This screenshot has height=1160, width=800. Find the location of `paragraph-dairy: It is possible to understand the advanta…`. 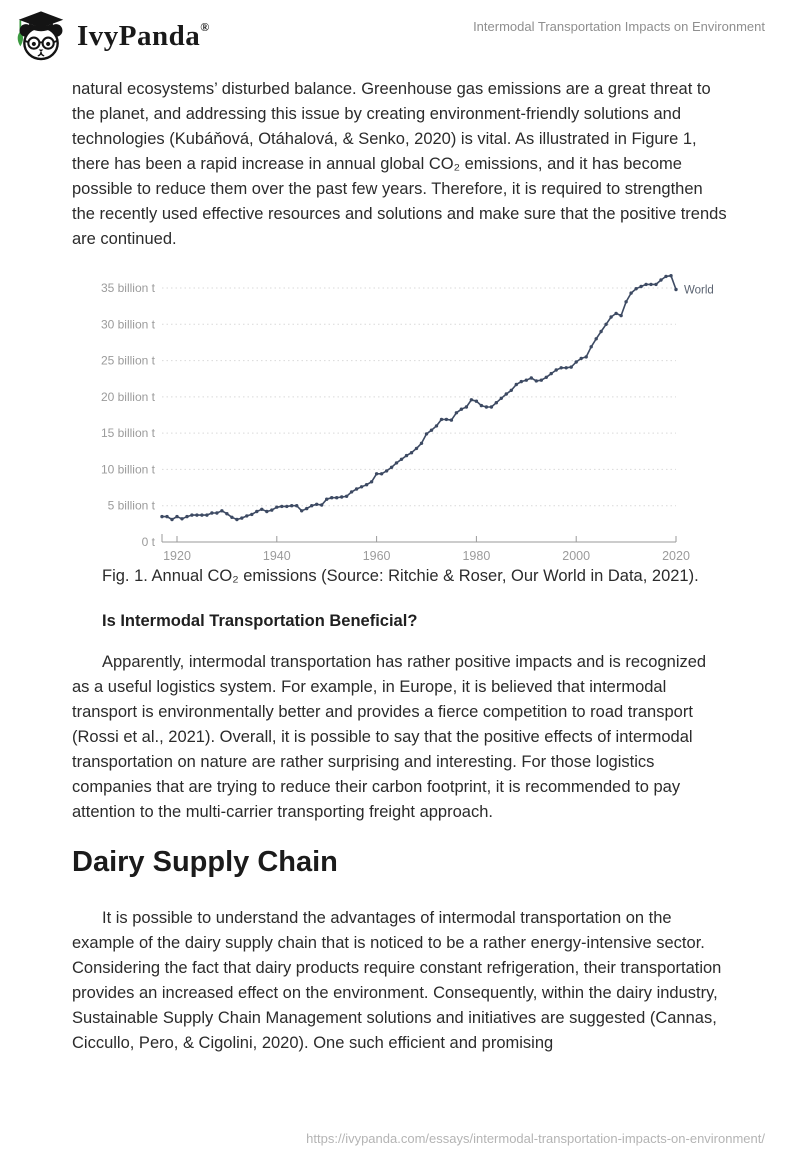

paragraph-dairy: It is possible to understand the advanta… is located at coordinates (397, 980).